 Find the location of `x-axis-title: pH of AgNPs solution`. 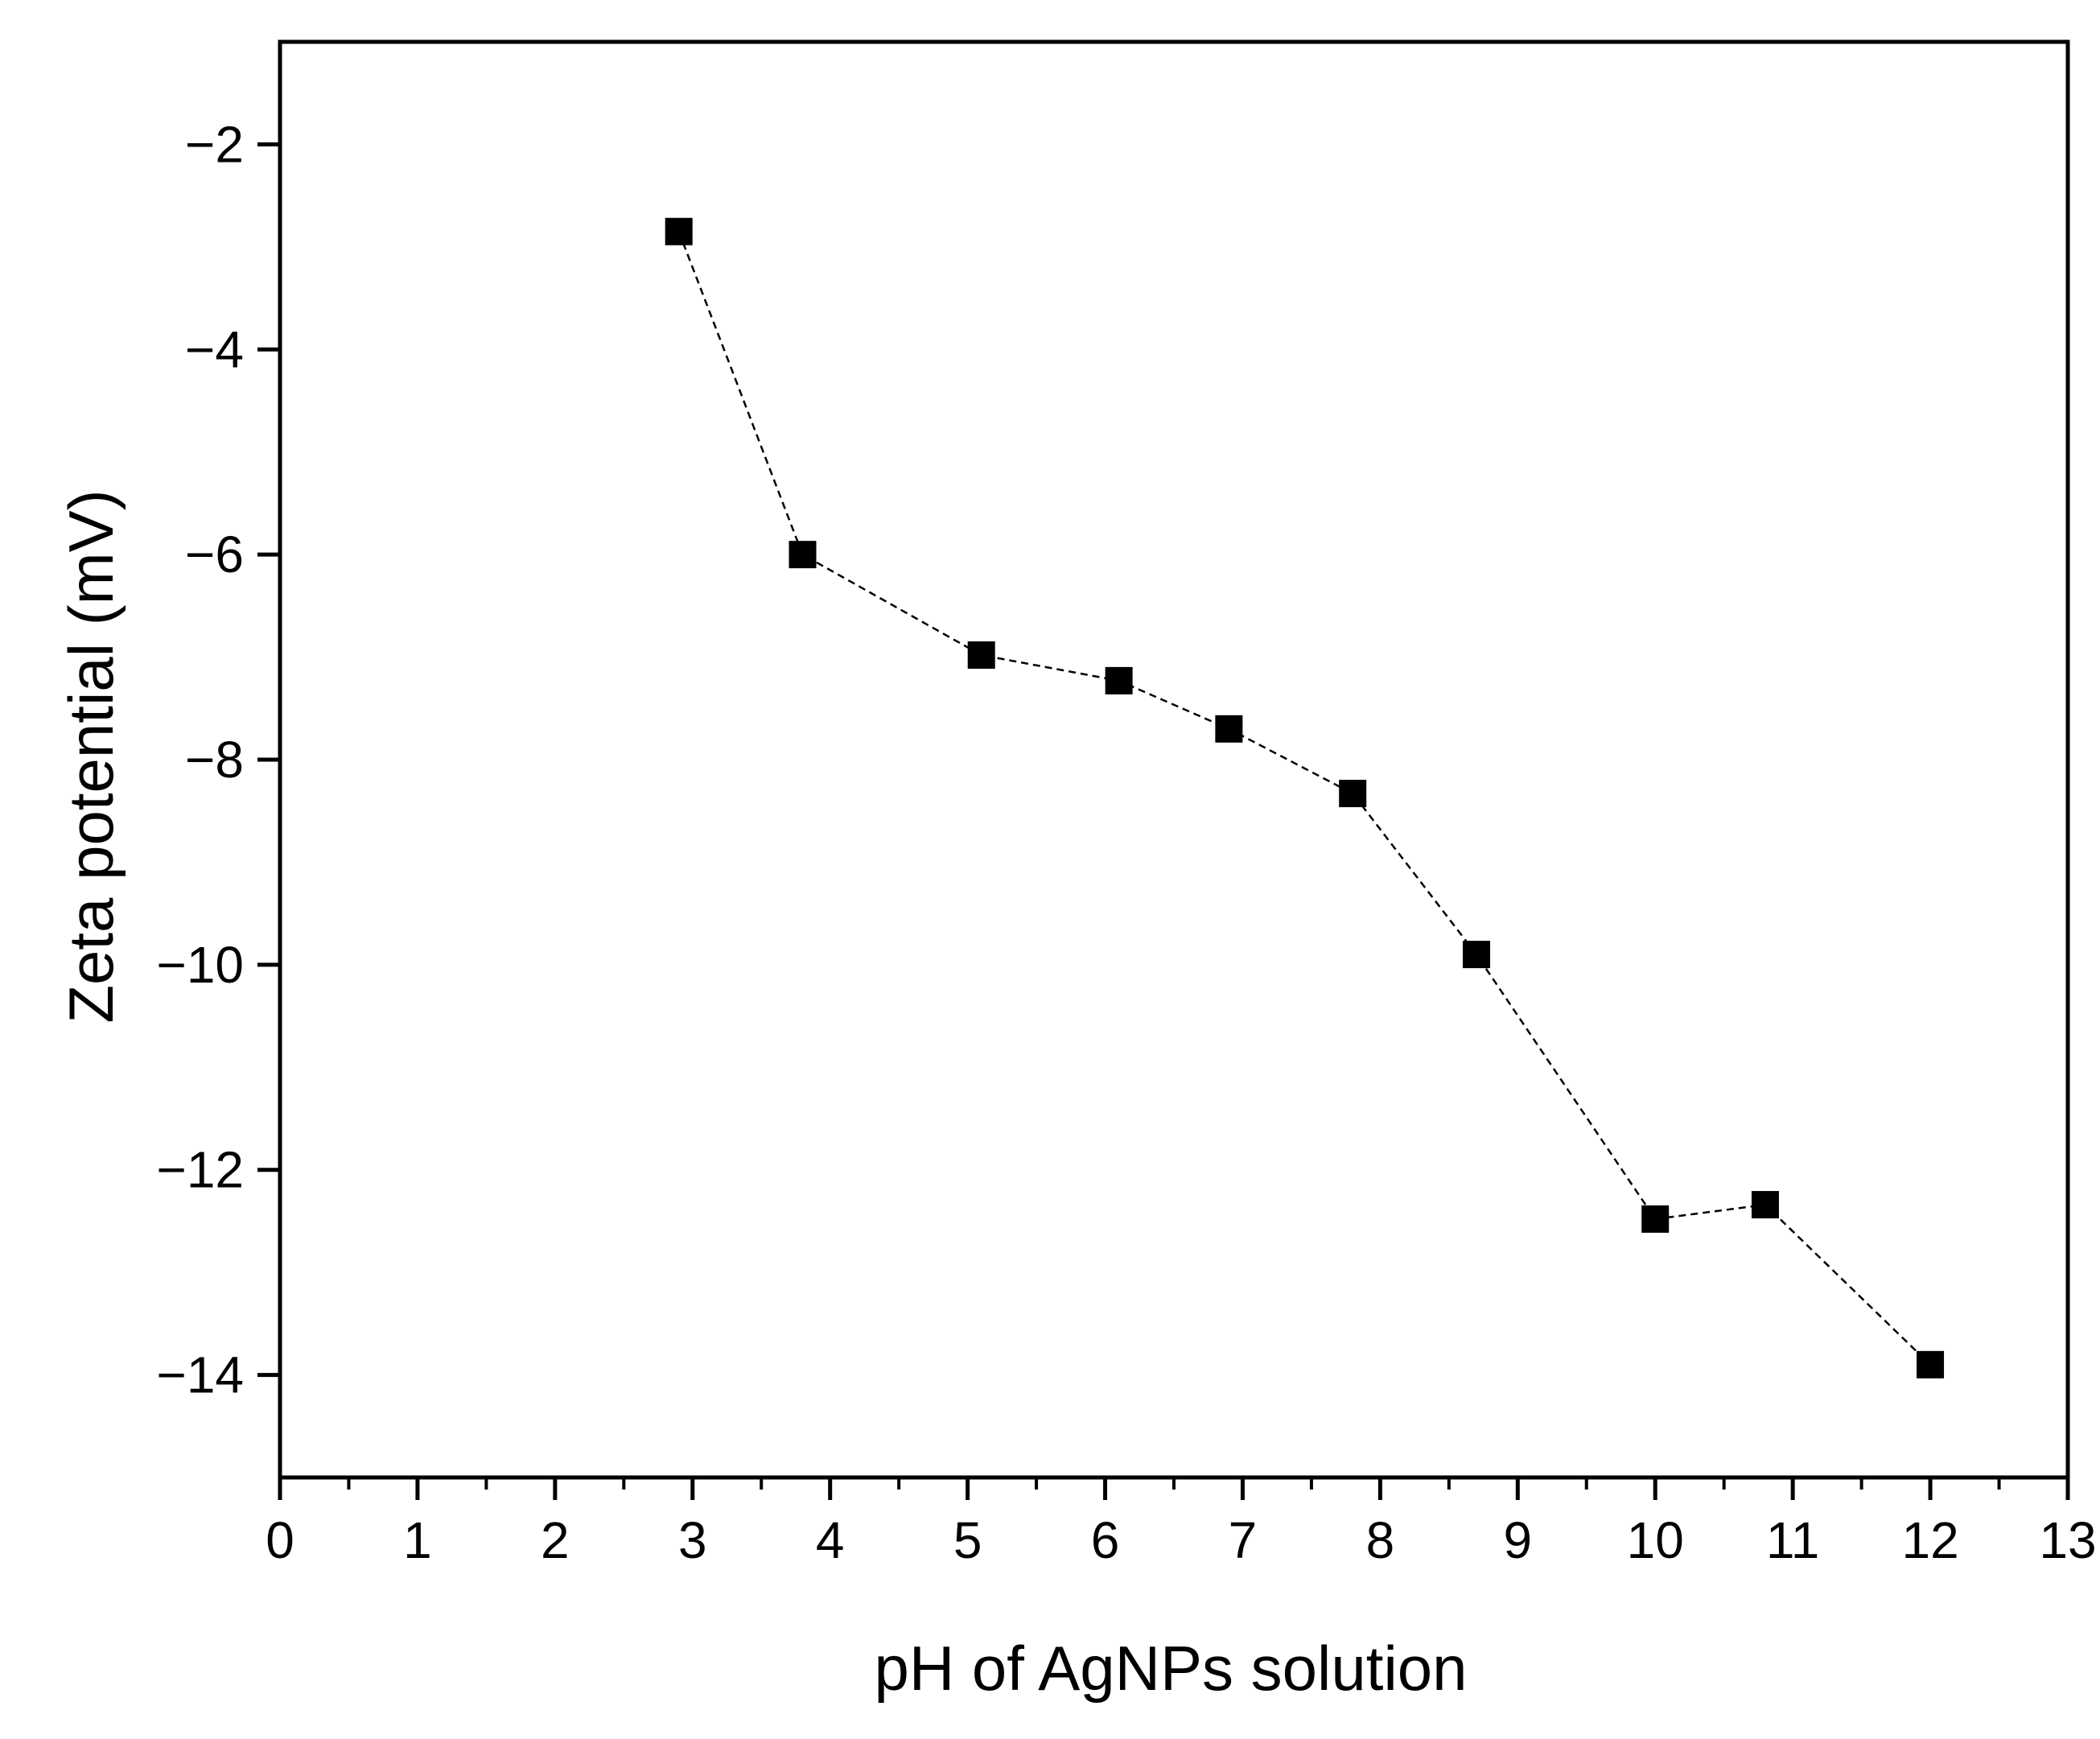

x-axis-title: pH of AgNPs solution is located at coordinates (1170, 1669).